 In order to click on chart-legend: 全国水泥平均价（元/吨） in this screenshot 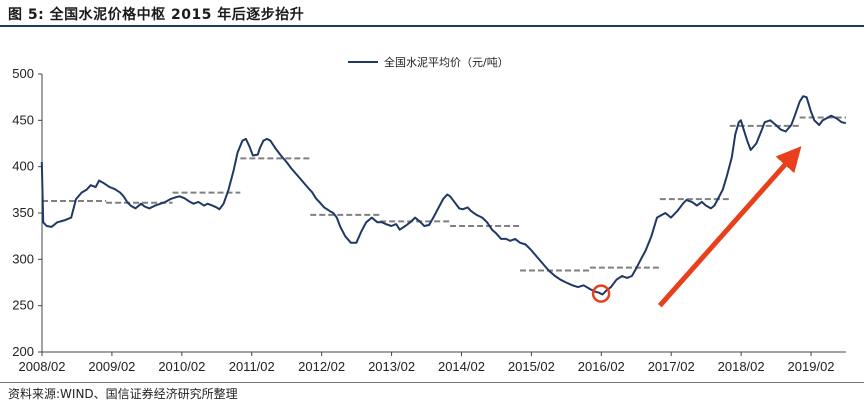, I will do `click(428, 62)`.